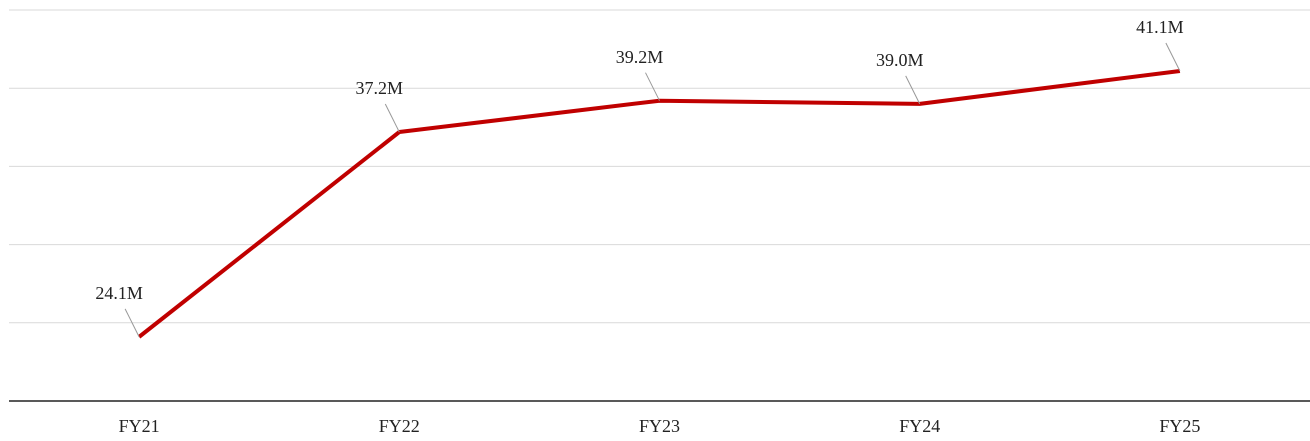  I want to click on x-tick-label: FY23, so click(659, 426).